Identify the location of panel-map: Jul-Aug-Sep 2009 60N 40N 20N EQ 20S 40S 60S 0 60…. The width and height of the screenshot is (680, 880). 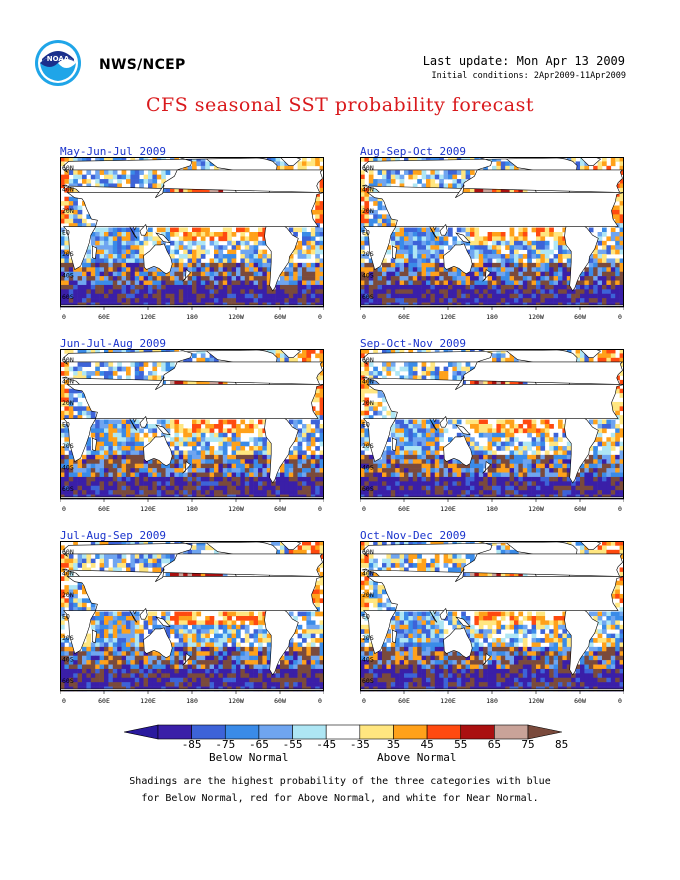
(192, 619).